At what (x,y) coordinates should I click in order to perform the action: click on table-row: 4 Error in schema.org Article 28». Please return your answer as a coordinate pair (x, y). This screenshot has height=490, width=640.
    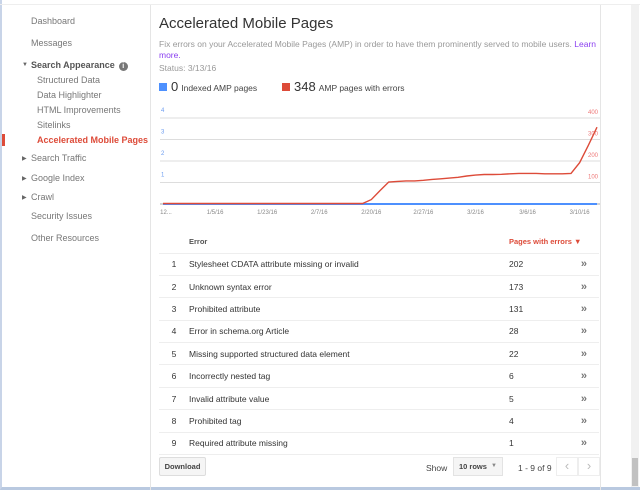
    Looking at the image, I should click on (379, 332).